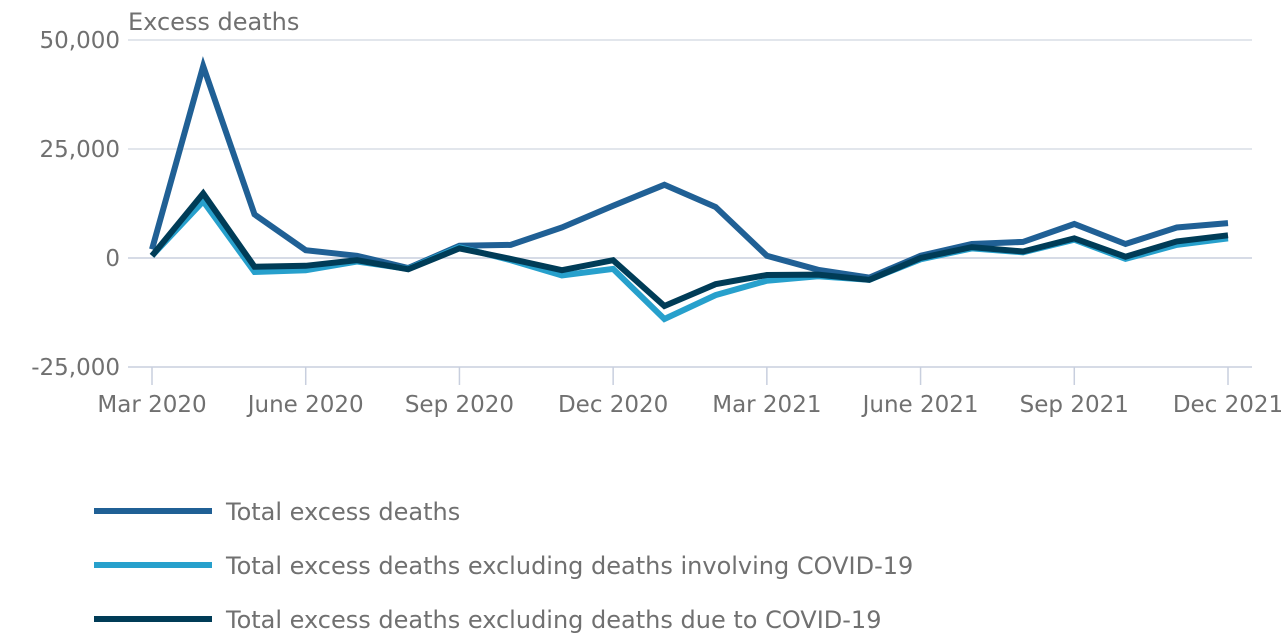  What do you see at coordinates (213, 22) in the screenshot?
I see `y-axis-label: Excess deaths` at bounding box center [213, 22].